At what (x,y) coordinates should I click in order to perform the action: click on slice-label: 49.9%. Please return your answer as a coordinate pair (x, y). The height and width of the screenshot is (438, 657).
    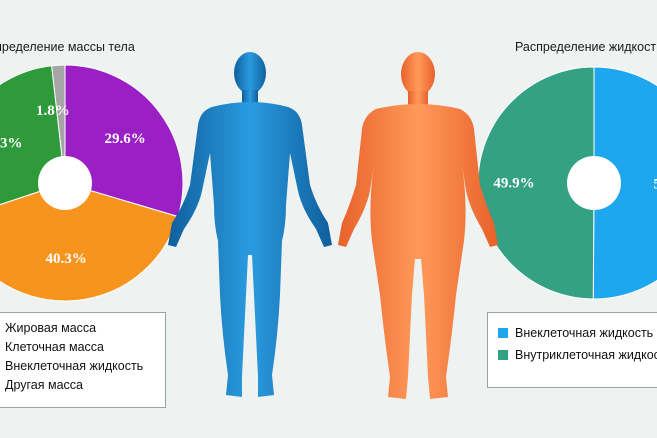
    Looking at the image, I should click on (513, 184).